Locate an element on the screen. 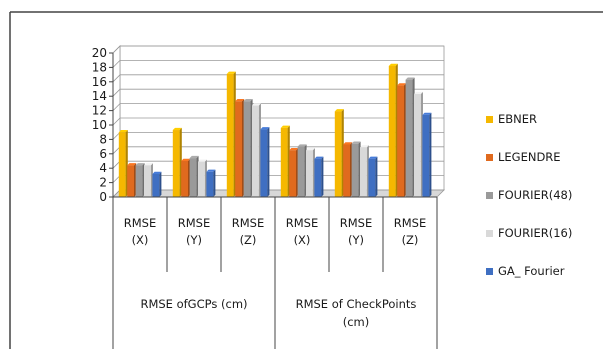 The image size is (603, 349). bar-FOURIER(48)-1 is located at coordinates (194, 176).